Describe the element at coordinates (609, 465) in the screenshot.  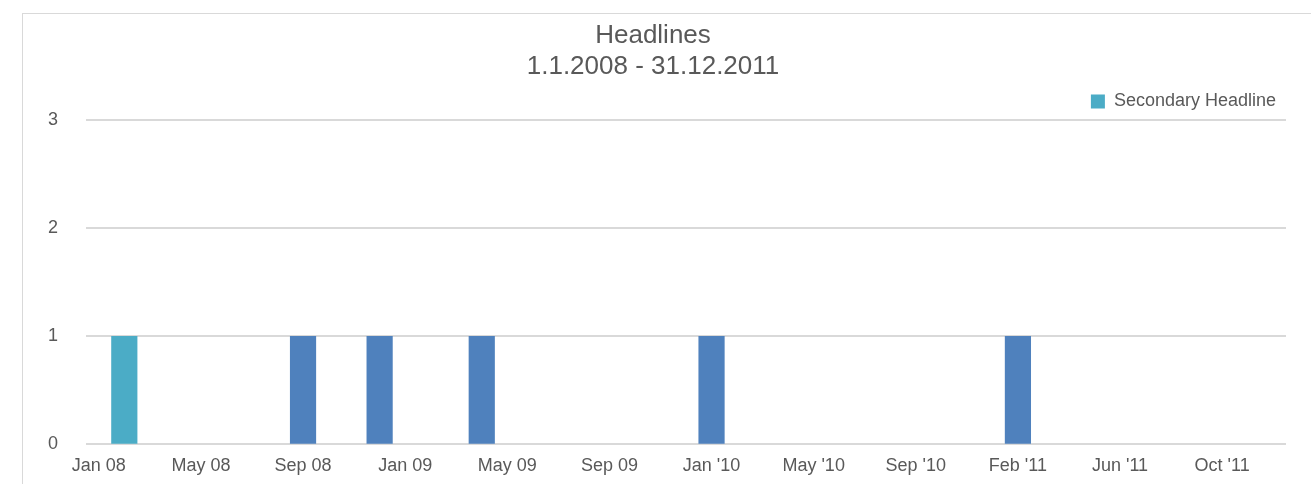
I see `x-tick-label: Sep 09` at that location.